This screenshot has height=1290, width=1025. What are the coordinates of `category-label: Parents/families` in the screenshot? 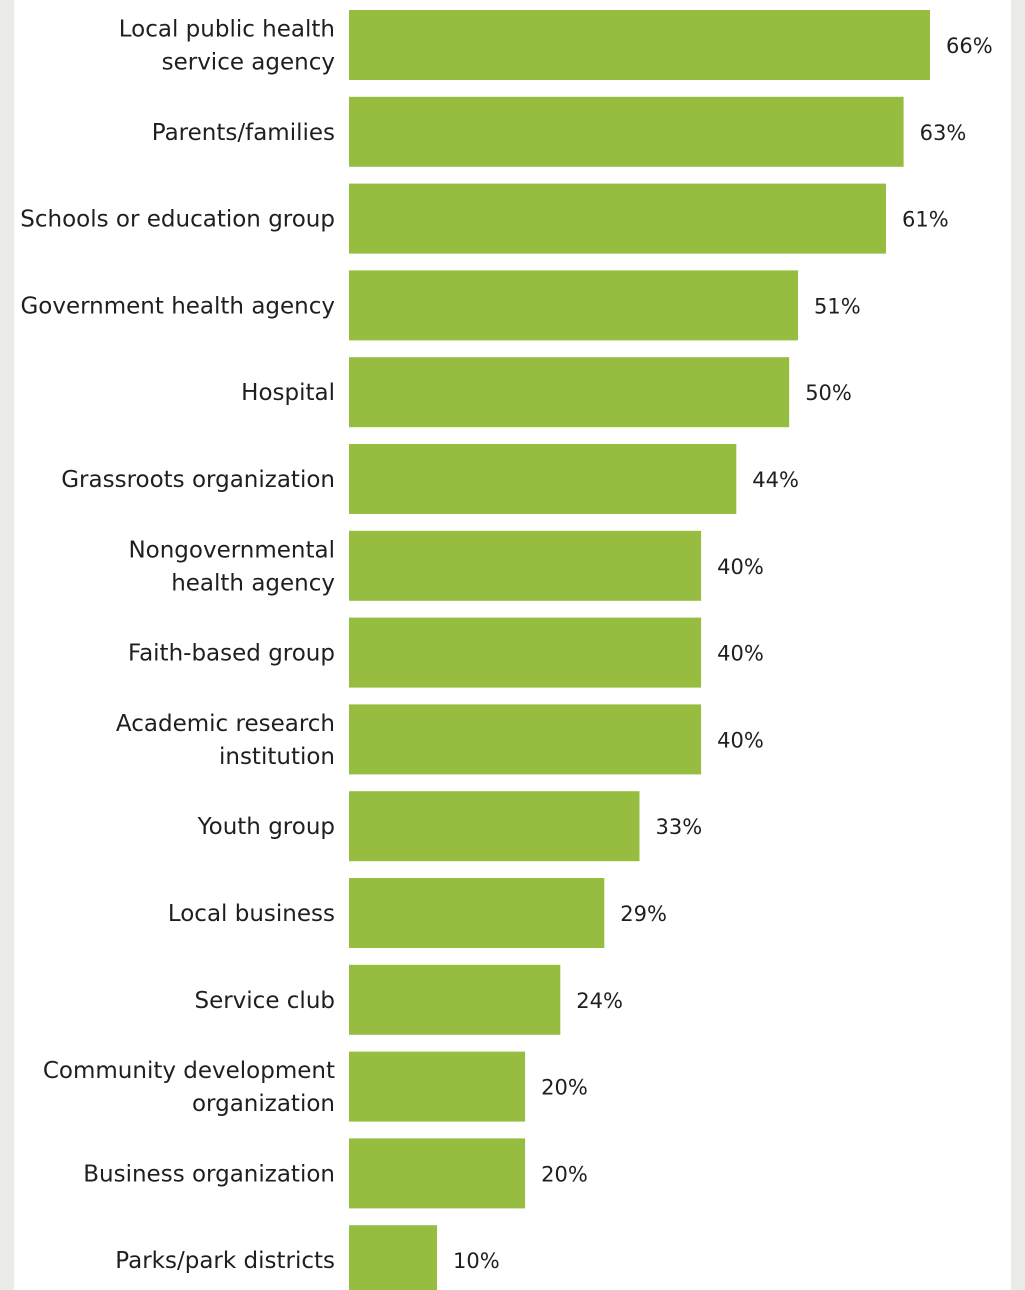 It's located at (243, 133).